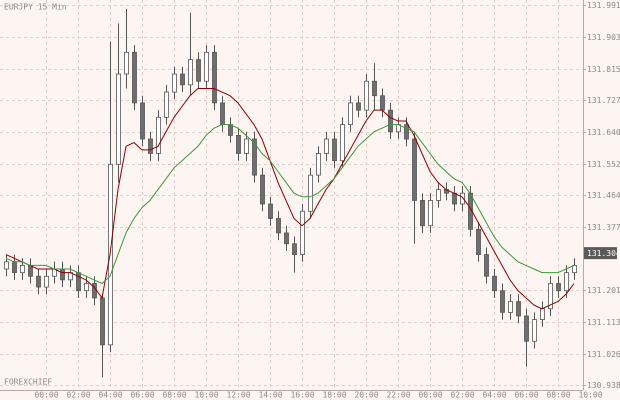  What do you see at coordinates (603, 290) in the screenshot?
I see `y-tick-label: 131.201` at bounding box center [603, 290].